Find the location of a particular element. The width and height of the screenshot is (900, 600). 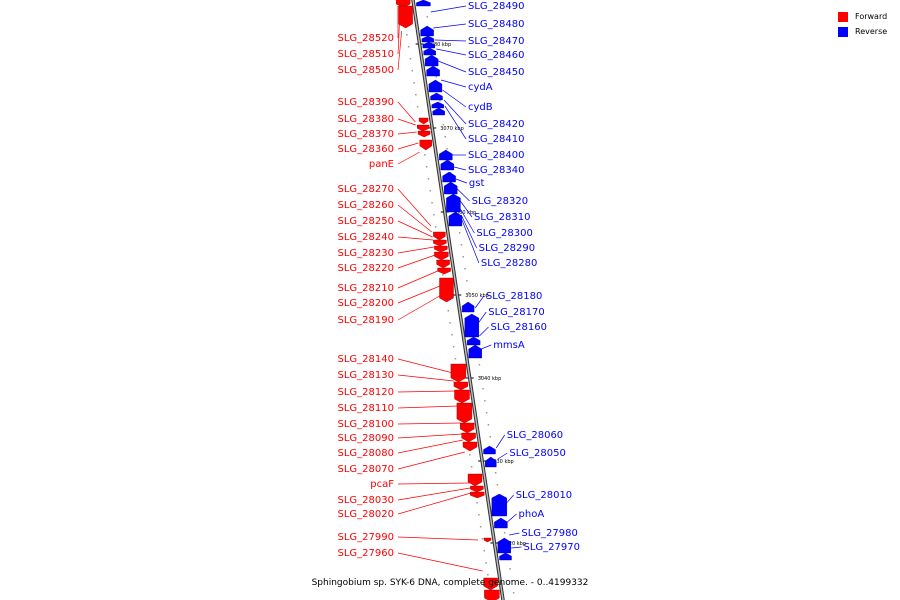

gene-label-slg-28280: SLG_28280 is located at coordinates (509, 263).